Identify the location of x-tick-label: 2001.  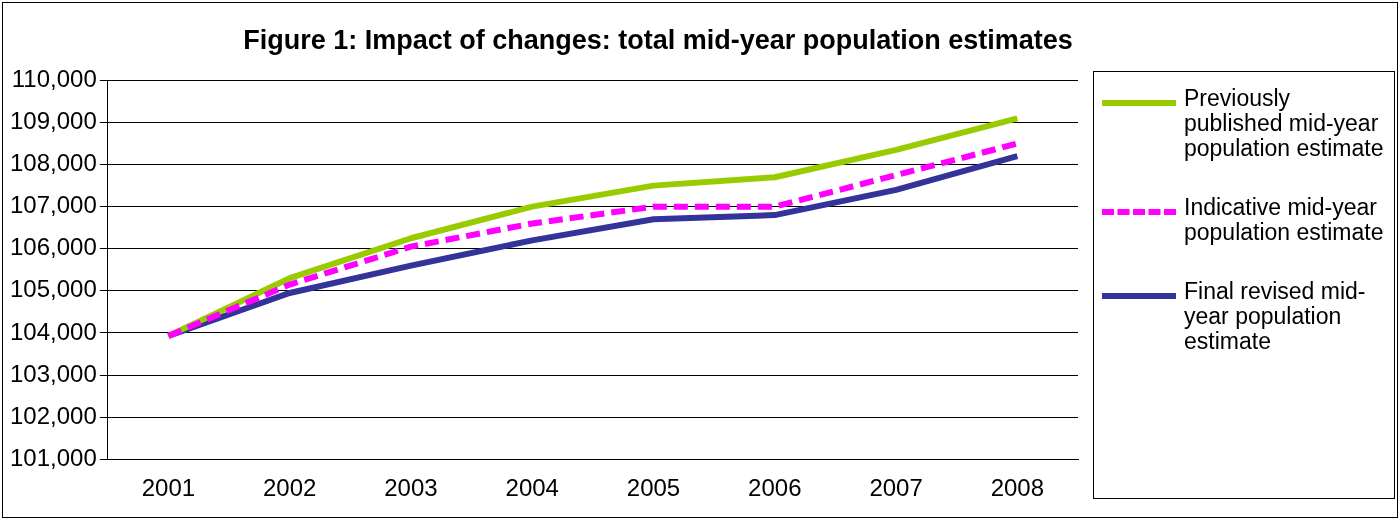
(168, 488).